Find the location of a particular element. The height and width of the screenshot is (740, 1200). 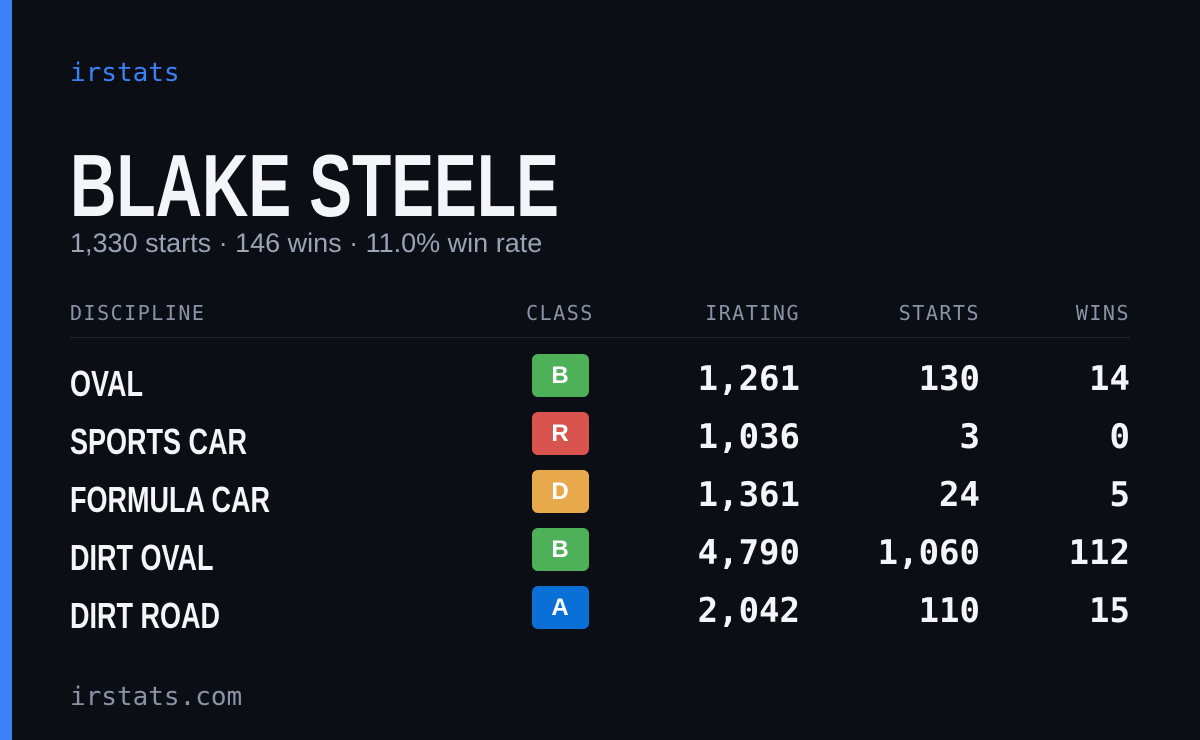

discipline: FORMULA CAR is located at coordinates (170, 499).